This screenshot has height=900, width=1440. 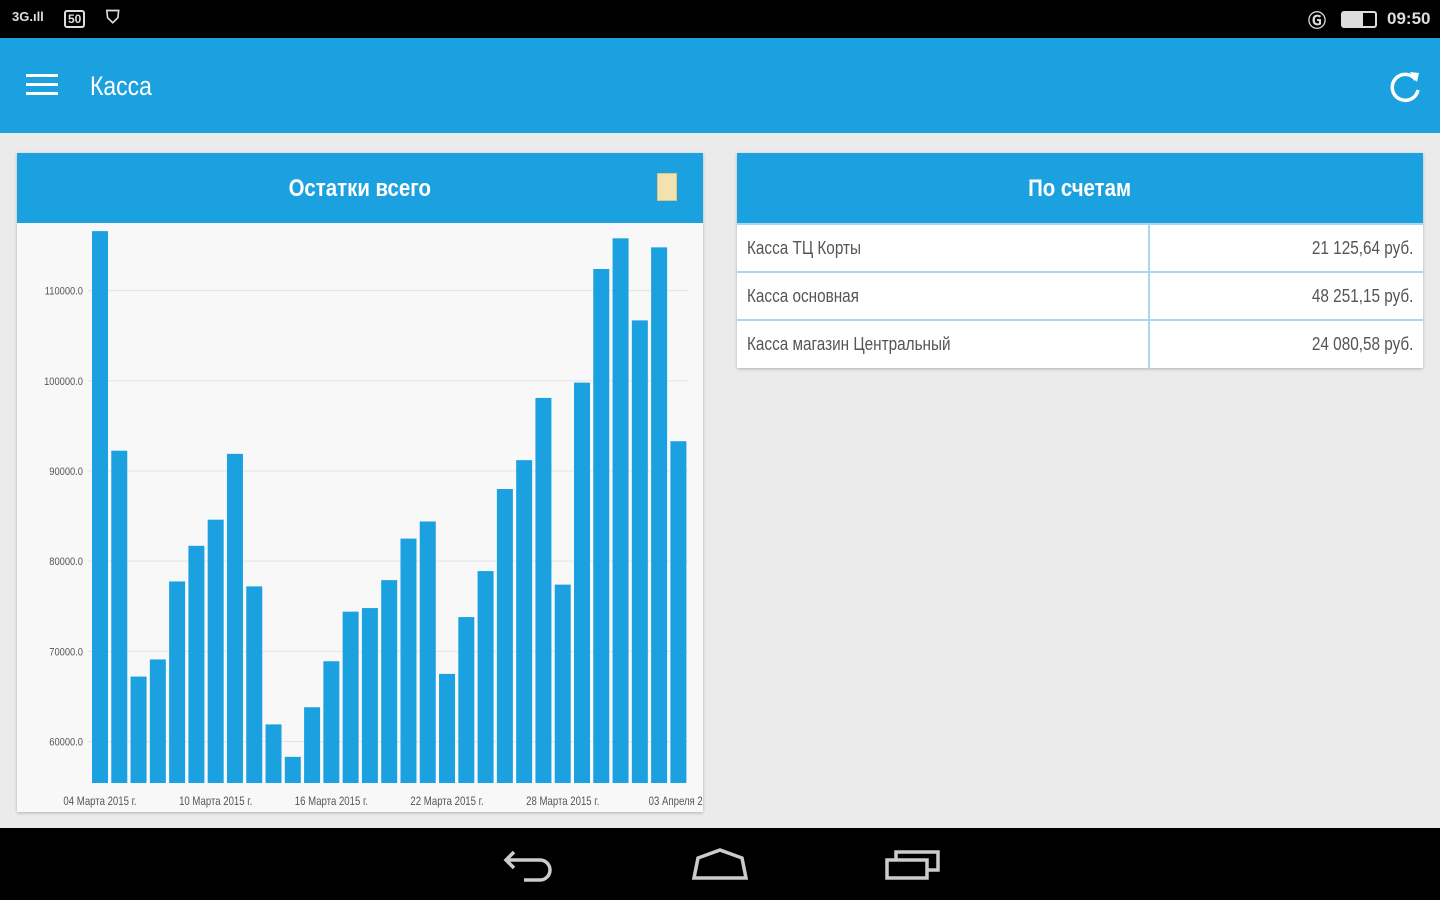 I want to click on y-tick-label: 90000.0, so click(x=66, y=472).